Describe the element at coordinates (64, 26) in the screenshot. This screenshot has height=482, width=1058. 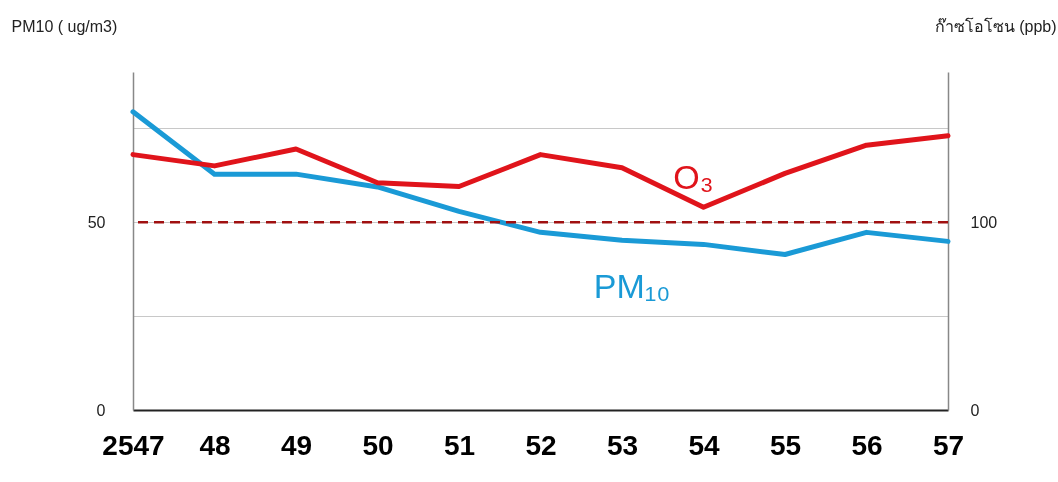
I see `y-axis-title: PM10 ( ug/m3)` at that location.